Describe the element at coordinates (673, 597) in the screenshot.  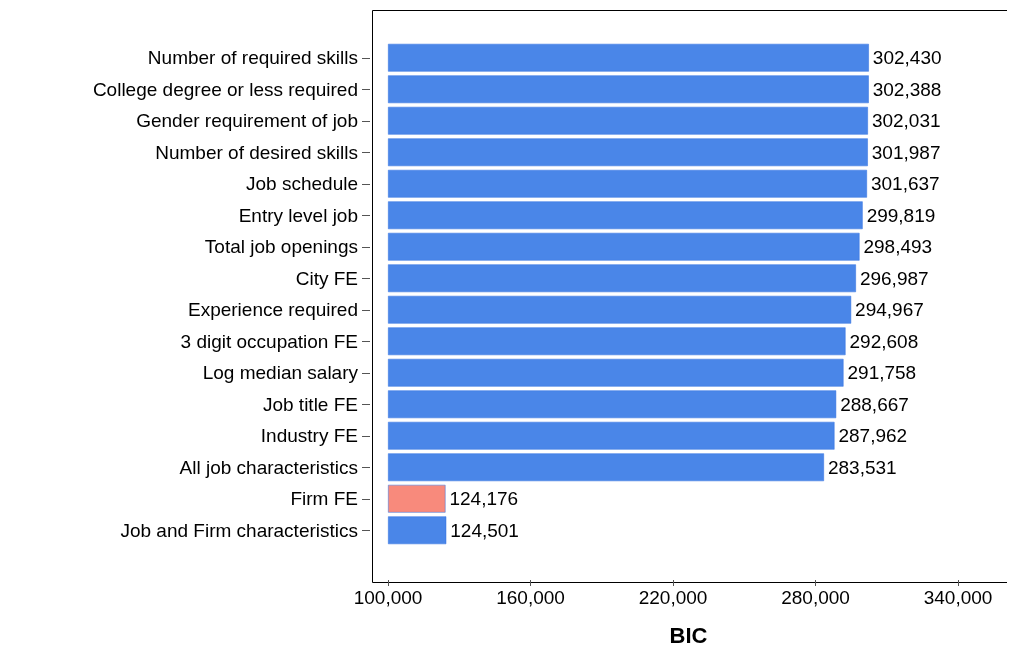
I see `x-tick-label: 220,000` at that location.